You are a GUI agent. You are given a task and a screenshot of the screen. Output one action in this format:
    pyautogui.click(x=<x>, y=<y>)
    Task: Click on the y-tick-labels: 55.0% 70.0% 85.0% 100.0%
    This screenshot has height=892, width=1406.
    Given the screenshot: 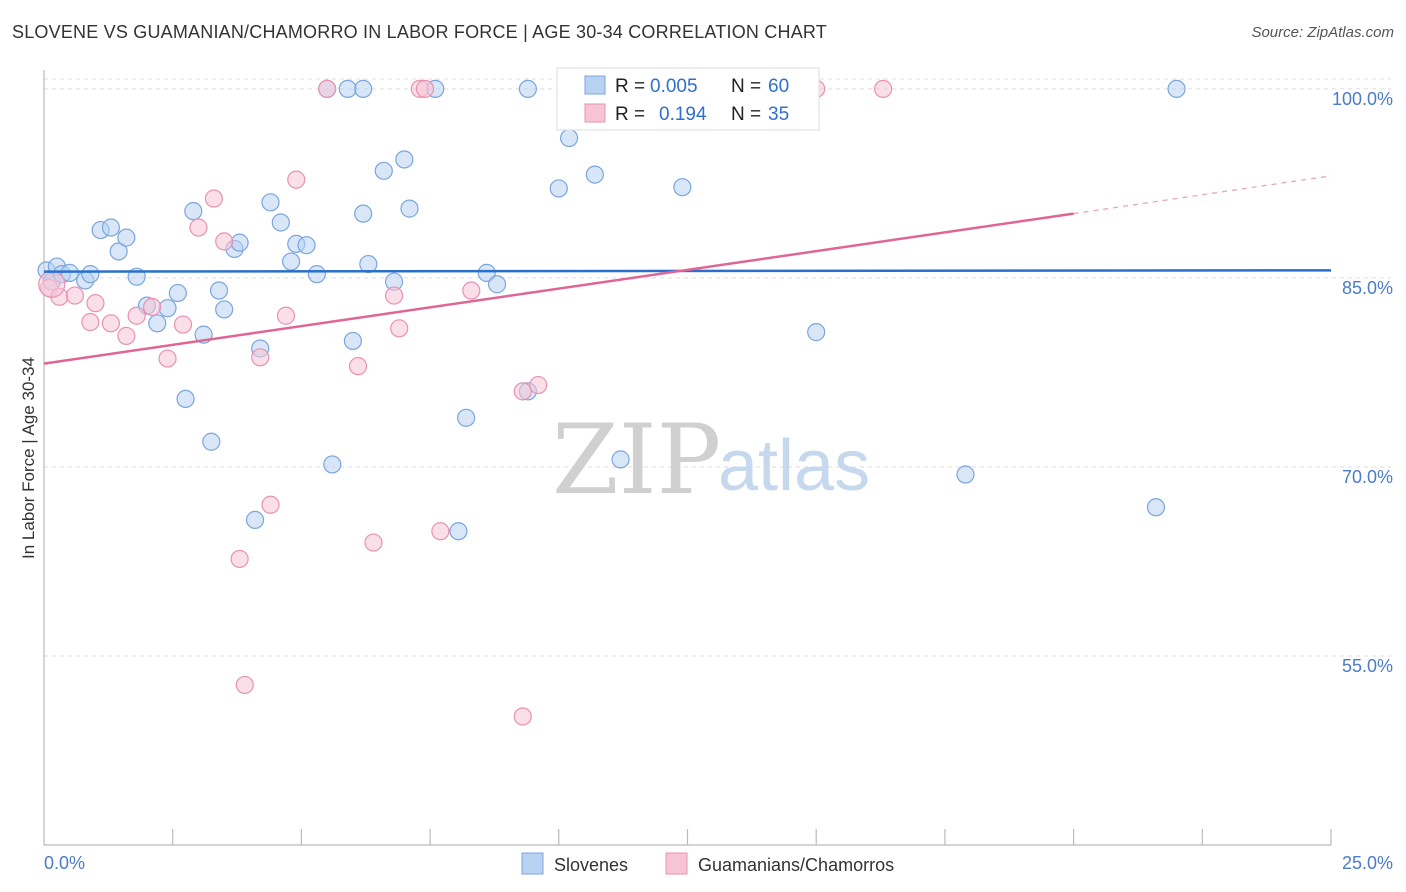 What is the action you would take?
    pyautogui.click(x=1362, y=382)
    